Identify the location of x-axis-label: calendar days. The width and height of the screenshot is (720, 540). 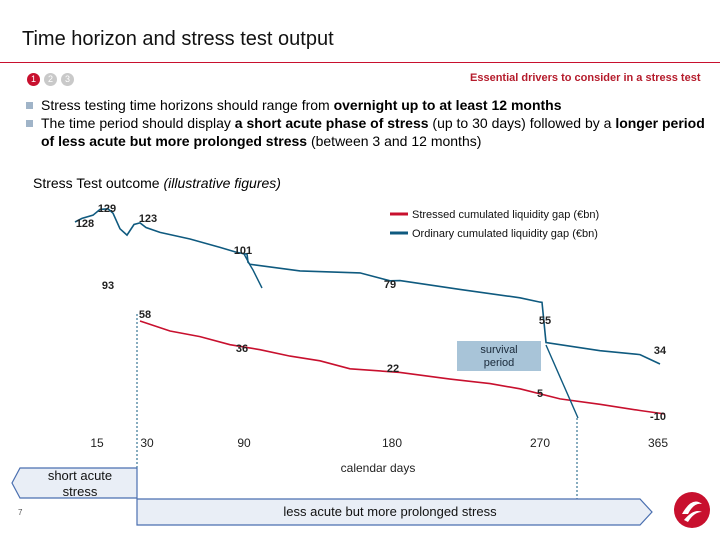
(378, 468).